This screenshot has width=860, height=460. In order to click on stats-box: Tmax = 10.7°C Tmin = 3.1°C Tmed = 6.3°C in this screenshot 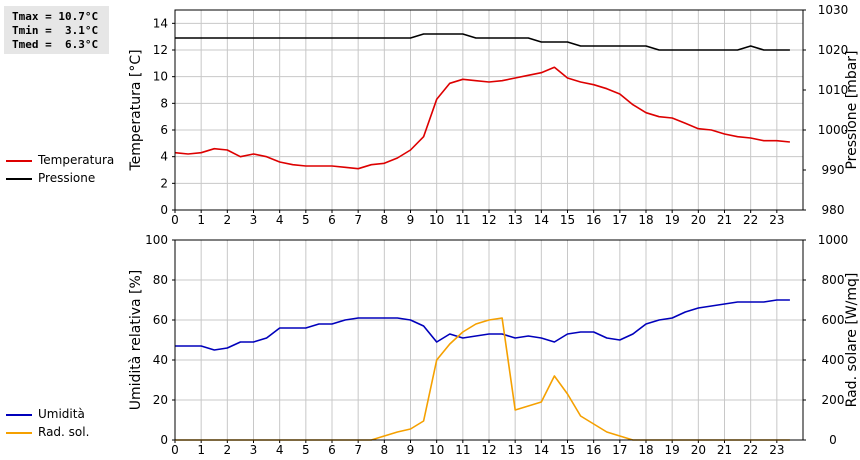, I will do `click(56, 30)`.